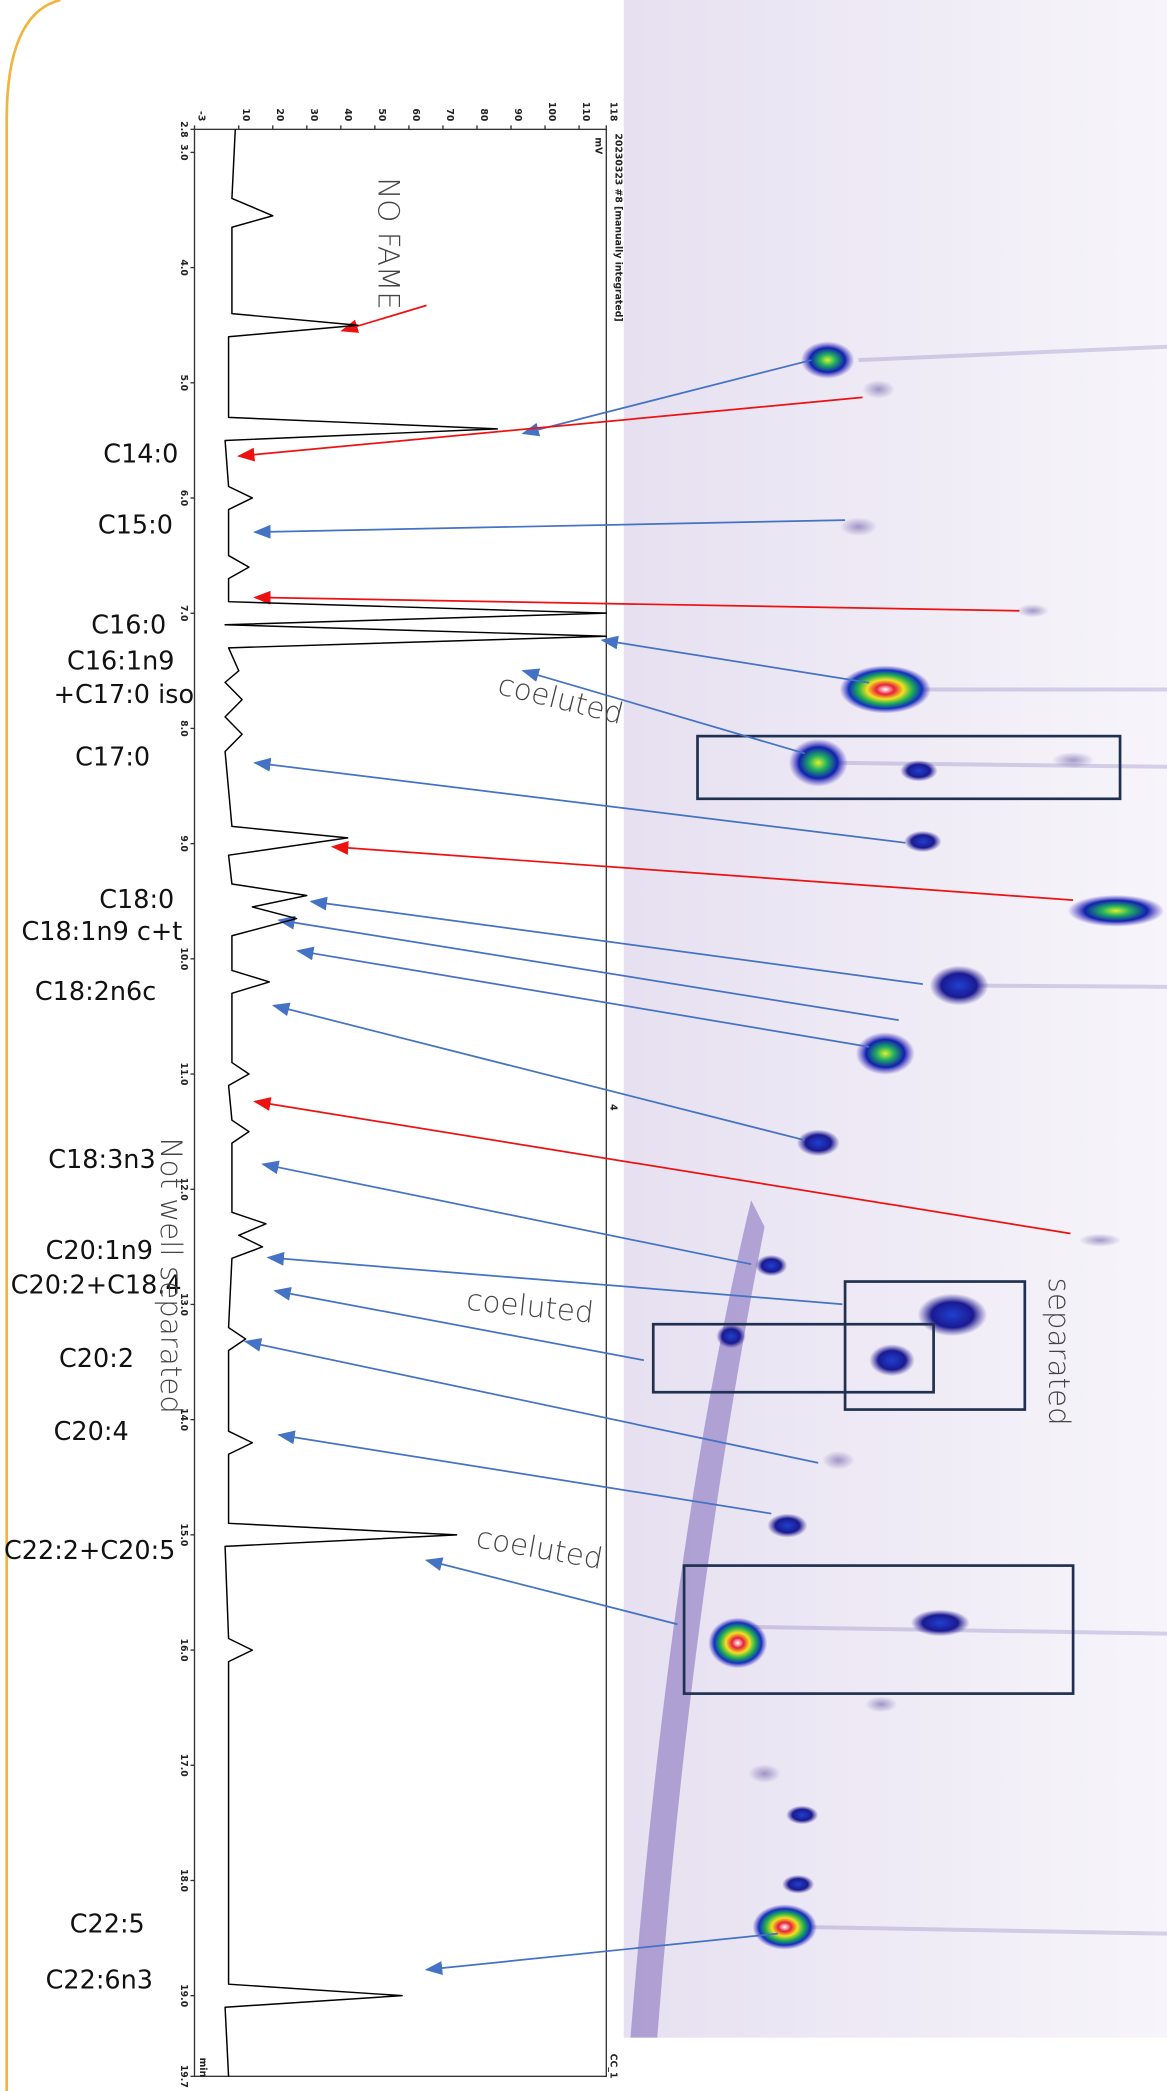 Image resolution: width=1167 pixels, height=2091 pixels. I want to click on x-tick-label: 5.0, so click(183, 383).